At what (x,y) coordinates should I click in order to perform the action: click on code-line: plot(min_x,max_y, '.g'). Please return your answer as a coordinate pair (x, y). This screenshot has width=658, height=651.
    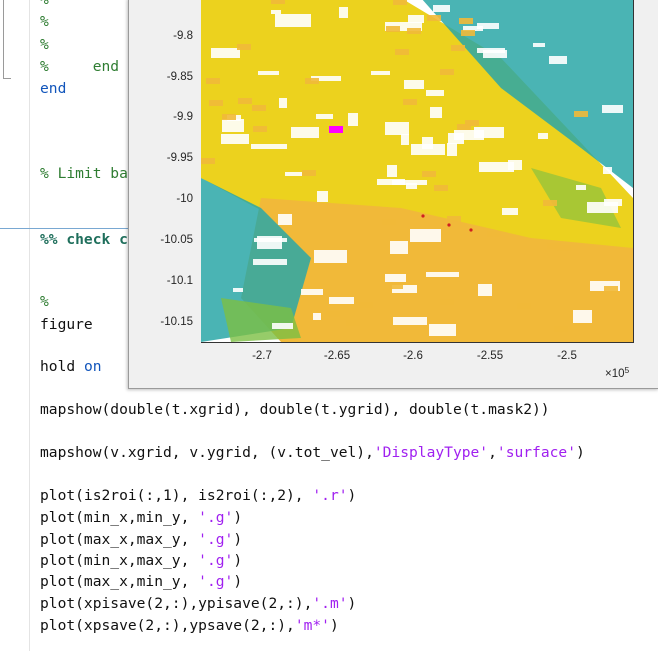
    Looking at the image, I should click on (141, 561).